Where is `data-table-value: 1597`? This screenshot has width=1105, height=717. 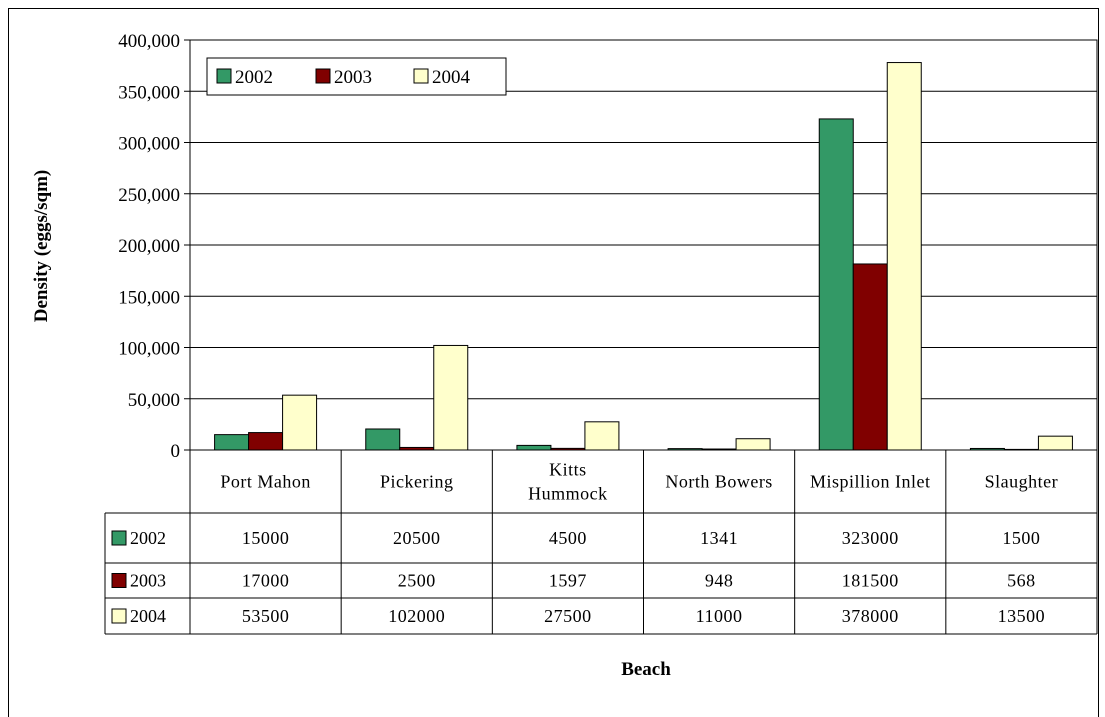 data-table-value: 1597 is located at coordinates (568, 581).